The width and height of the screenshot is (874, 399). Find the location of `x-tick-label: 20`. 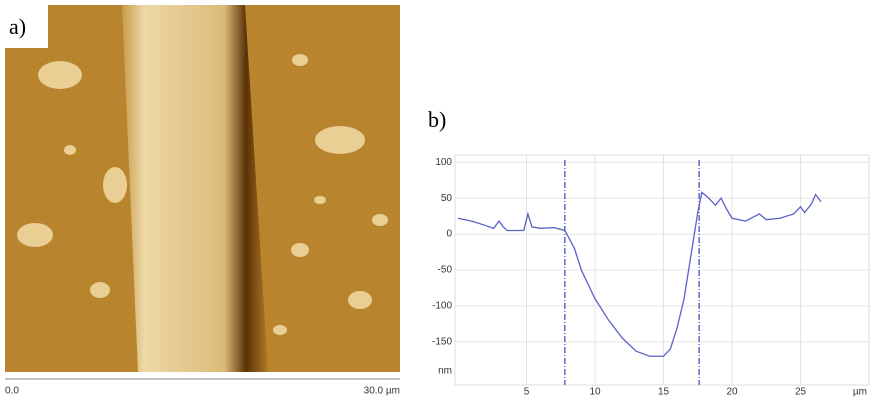

x-tick-label: 20 is located at coordinates (732, 392).